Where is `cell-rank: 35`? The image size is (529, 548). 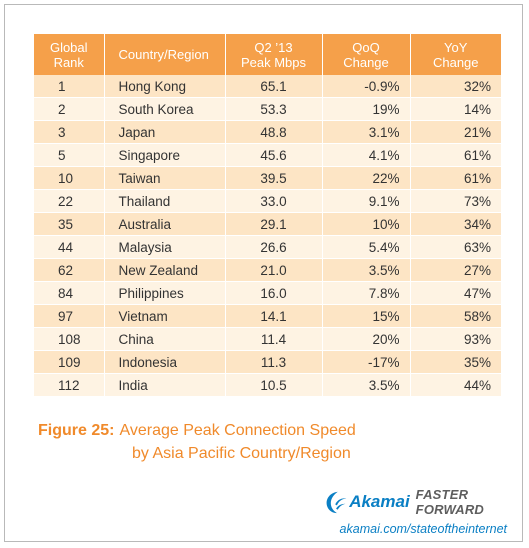 cell-rank: 35 is located at coordinates (69, 224).